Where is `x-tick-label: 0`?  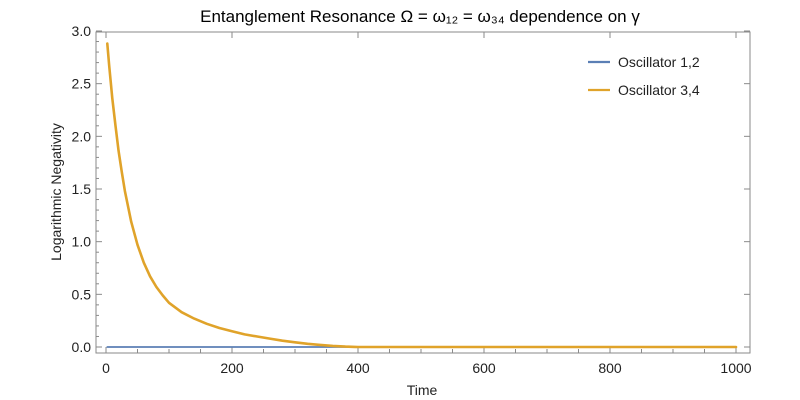 x-tick-label: 0 is located at coordinates (106, 368).